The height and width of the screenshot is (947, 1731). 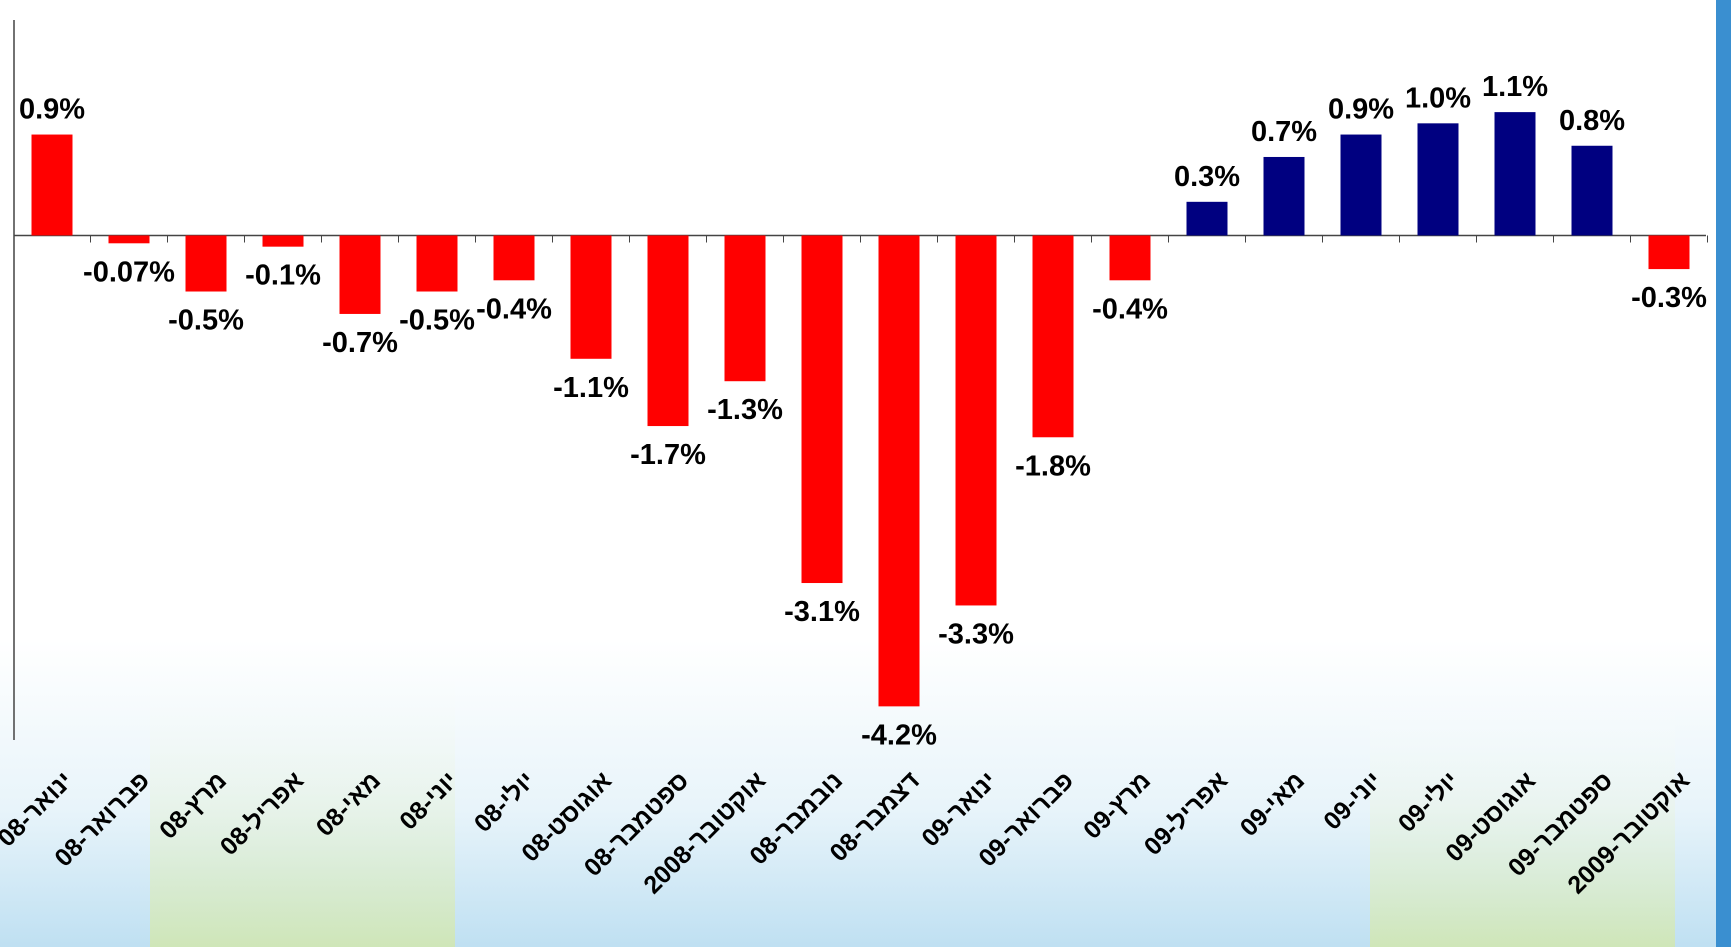 What do you see at coordinates (668, 455) in the screenshot?
I see `value-label: -1.7%` at bounding box center [668, 455].